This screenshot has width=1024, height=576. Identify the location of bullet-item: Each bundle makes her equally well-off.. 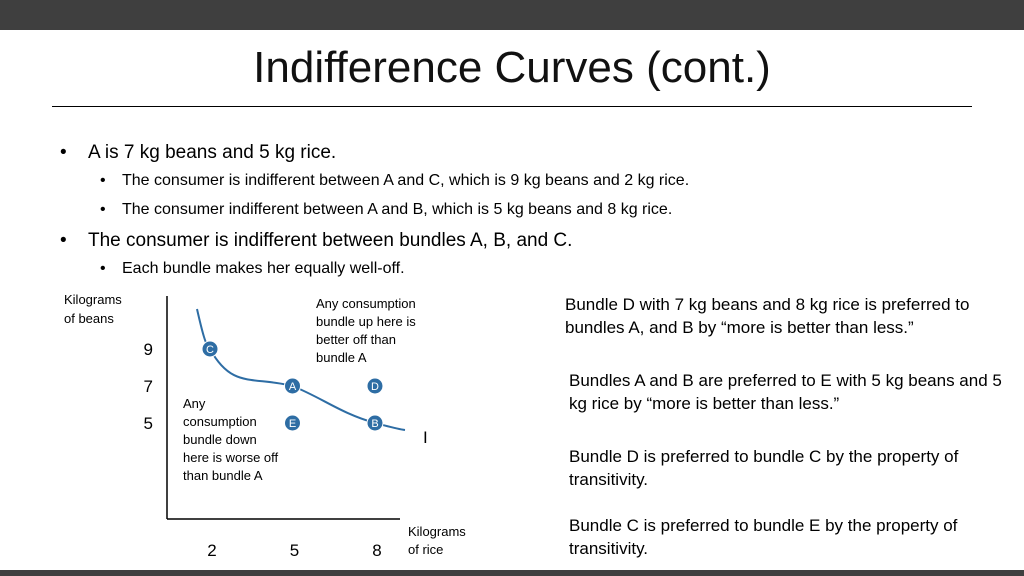
(510, 269).